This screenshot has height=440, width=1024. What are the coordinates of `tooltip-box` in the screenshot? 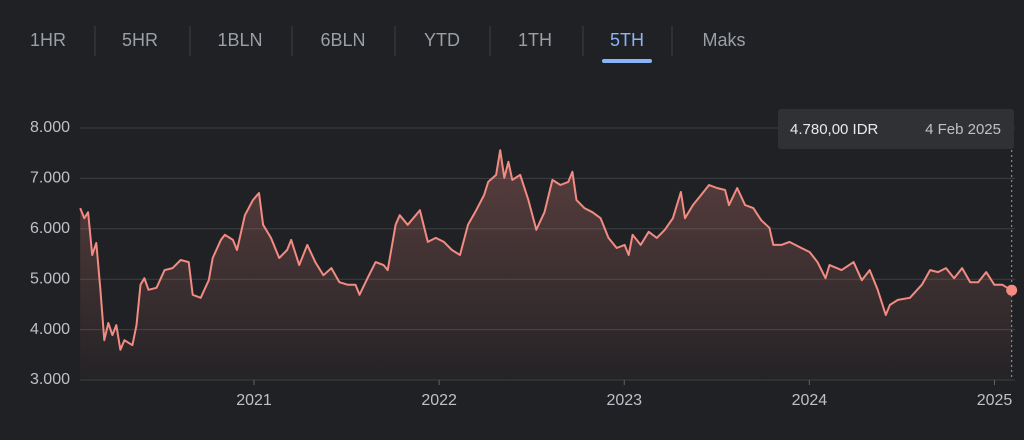 It's located at (896, 129).